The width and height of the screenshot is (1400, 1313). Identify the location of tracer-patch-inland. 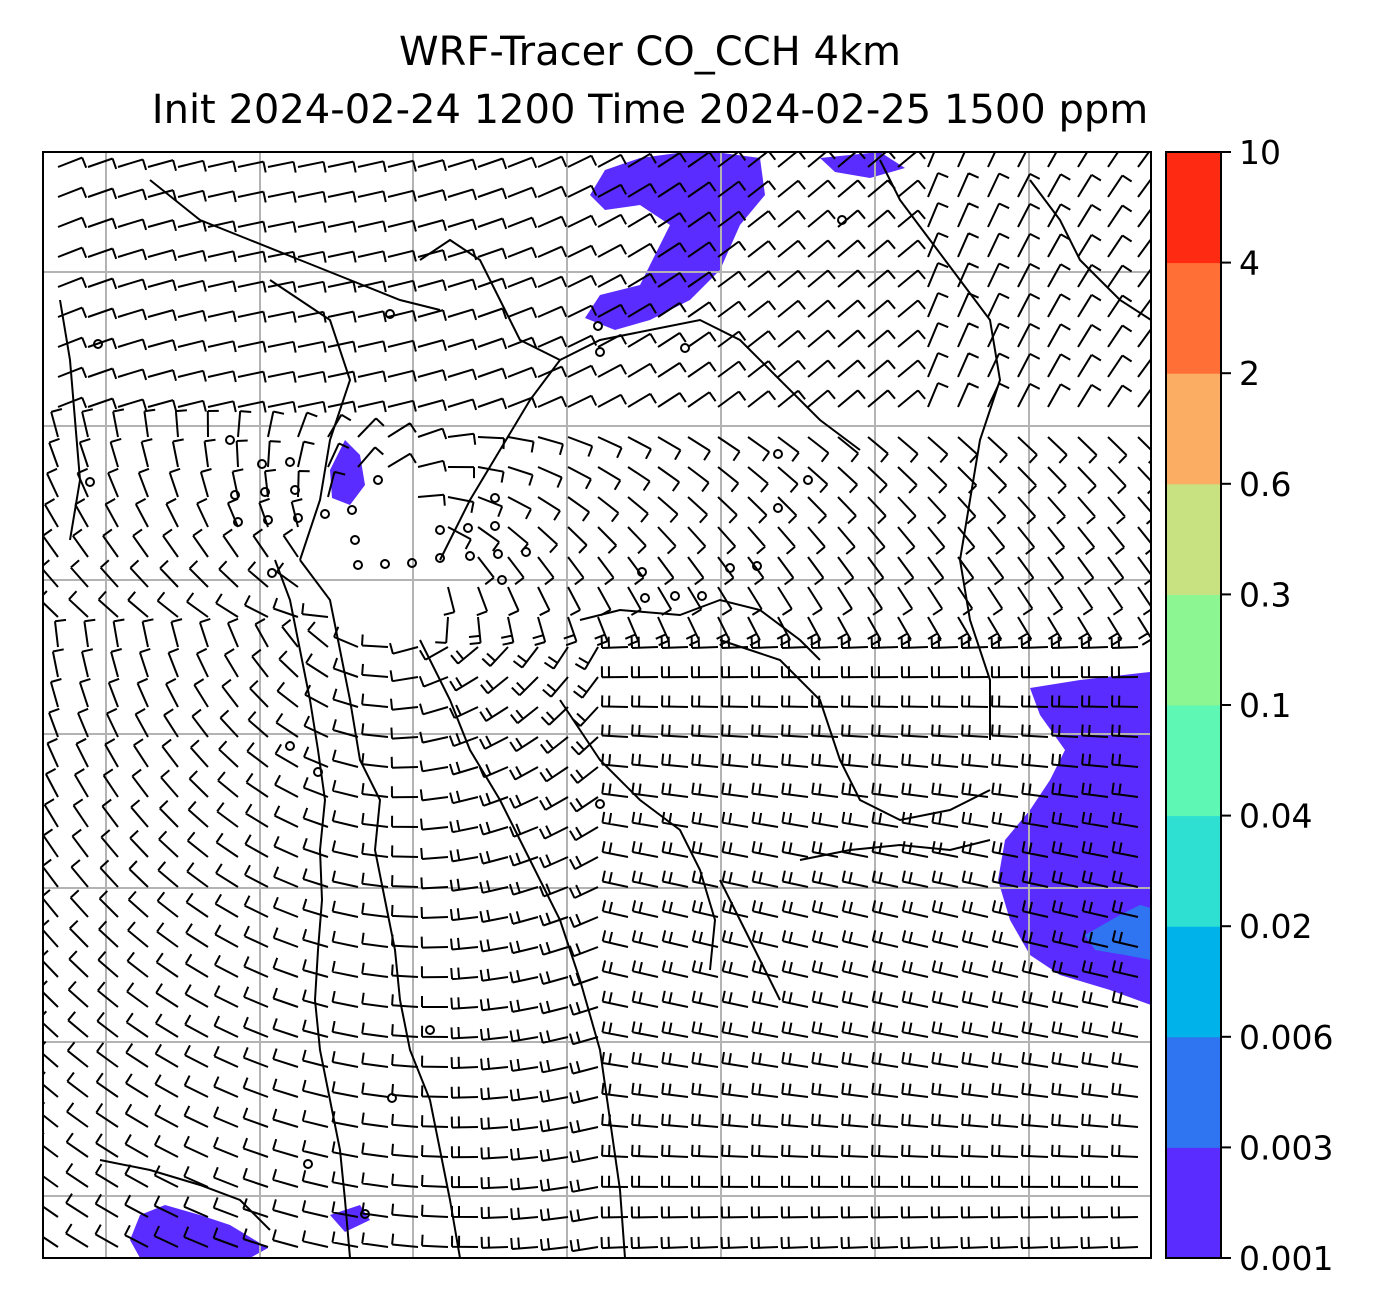
(347, 472).